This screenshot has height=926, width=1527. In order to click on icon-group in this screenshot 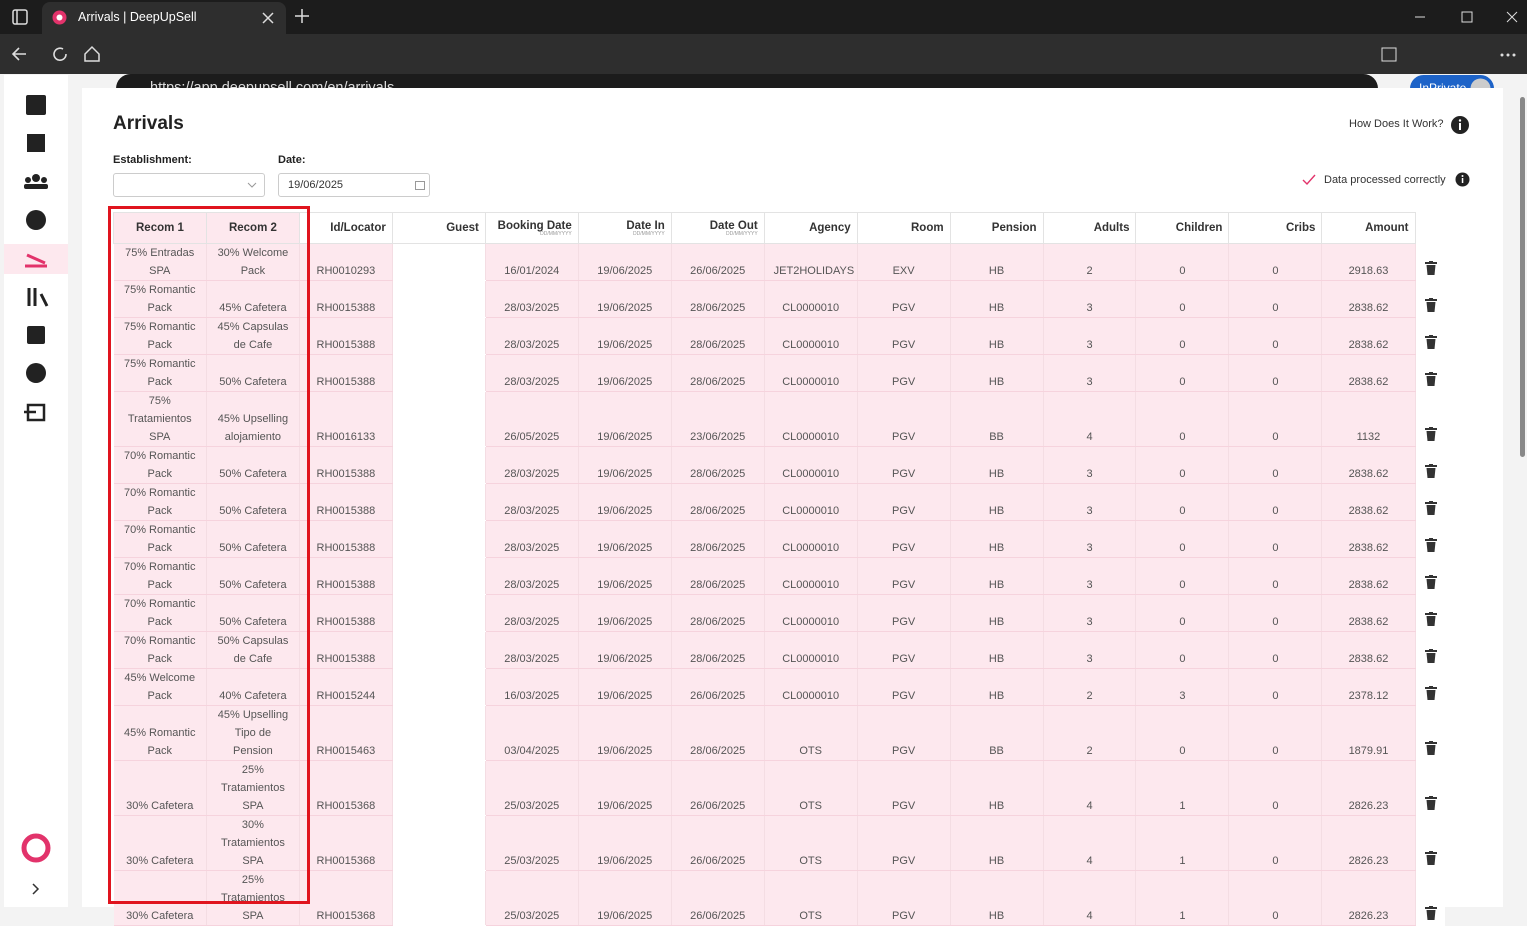, I will do `click(36, 181)`.